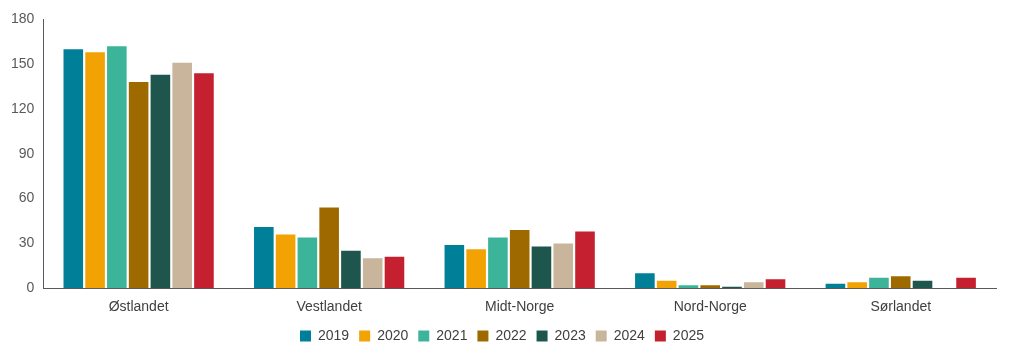 This screenshot has height=363, width=1024. What do you see at coordinates (629, 334) in the screenshot?
I see `legend-label: 2024` at bounding box center [629, 334].